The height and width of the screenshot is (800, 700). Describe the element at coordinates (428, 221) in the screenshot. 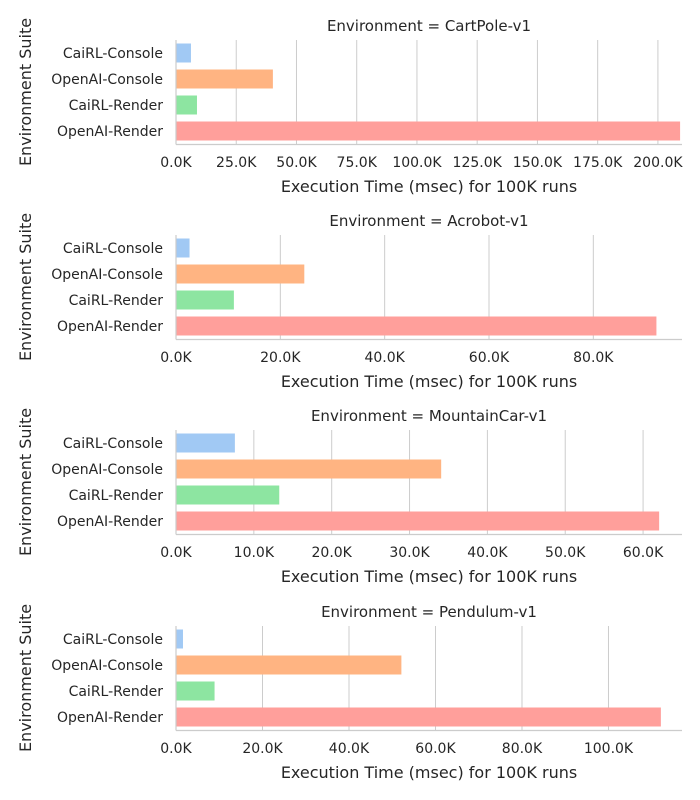

I see `panel-title: Environment = Acrobot-v1` at that location.